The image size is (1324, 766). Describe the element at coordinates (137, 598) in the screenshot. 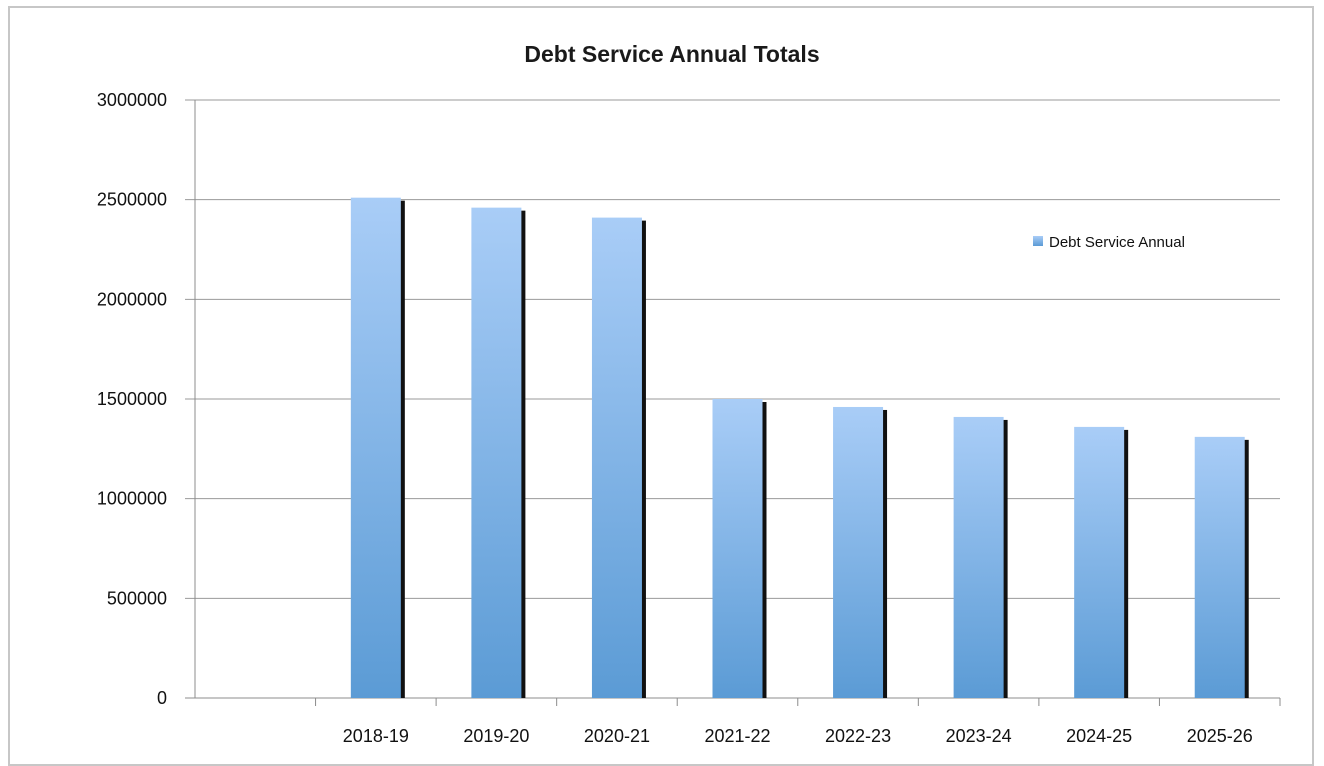

I see `y-tick-label: 500000` at that location.